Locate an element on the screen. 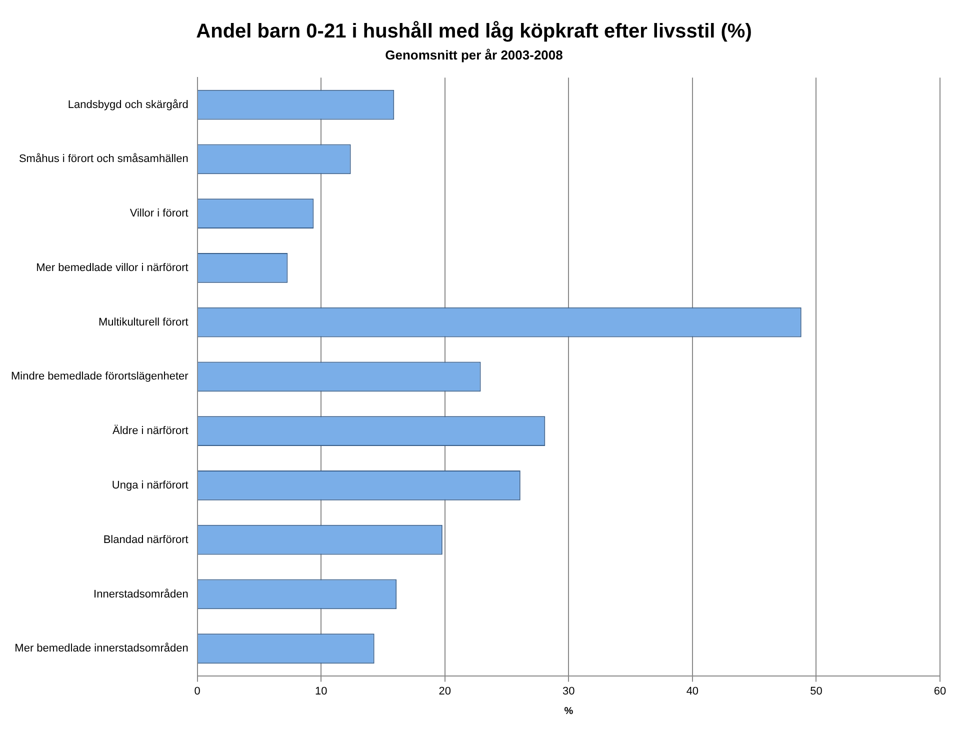 The image size is (960, 729). chart-title: Andel barn 0-21 i hushåll med låg köpkraft efter livsstil (%) is located at coordinates (474, 31).